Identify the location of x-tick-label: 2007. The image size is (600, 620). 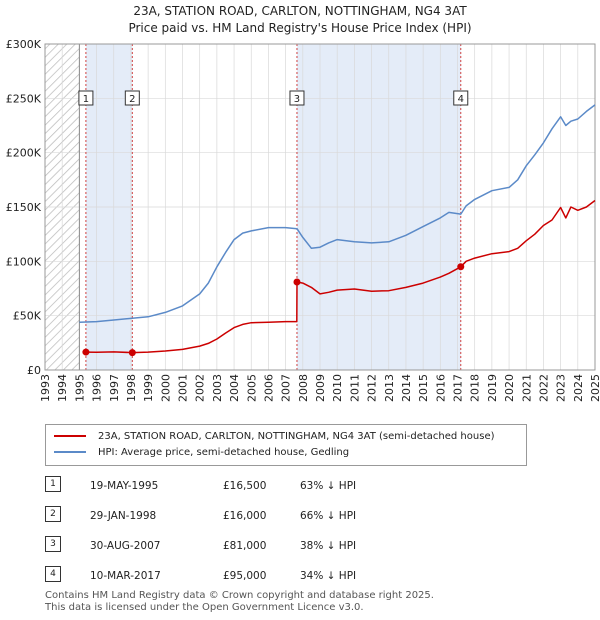
(286, 388).